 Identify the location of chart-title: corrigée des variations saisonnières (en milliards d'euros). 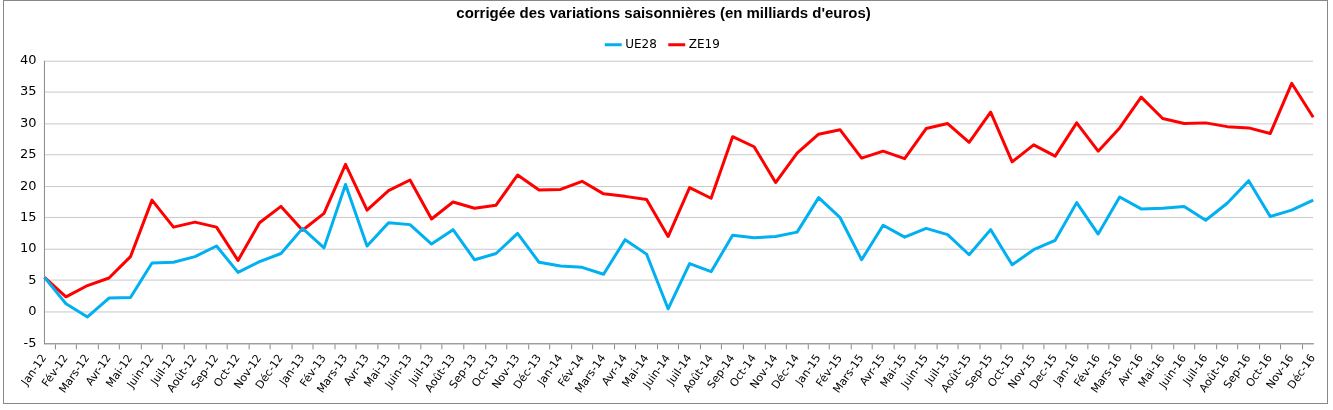
(663, 13).